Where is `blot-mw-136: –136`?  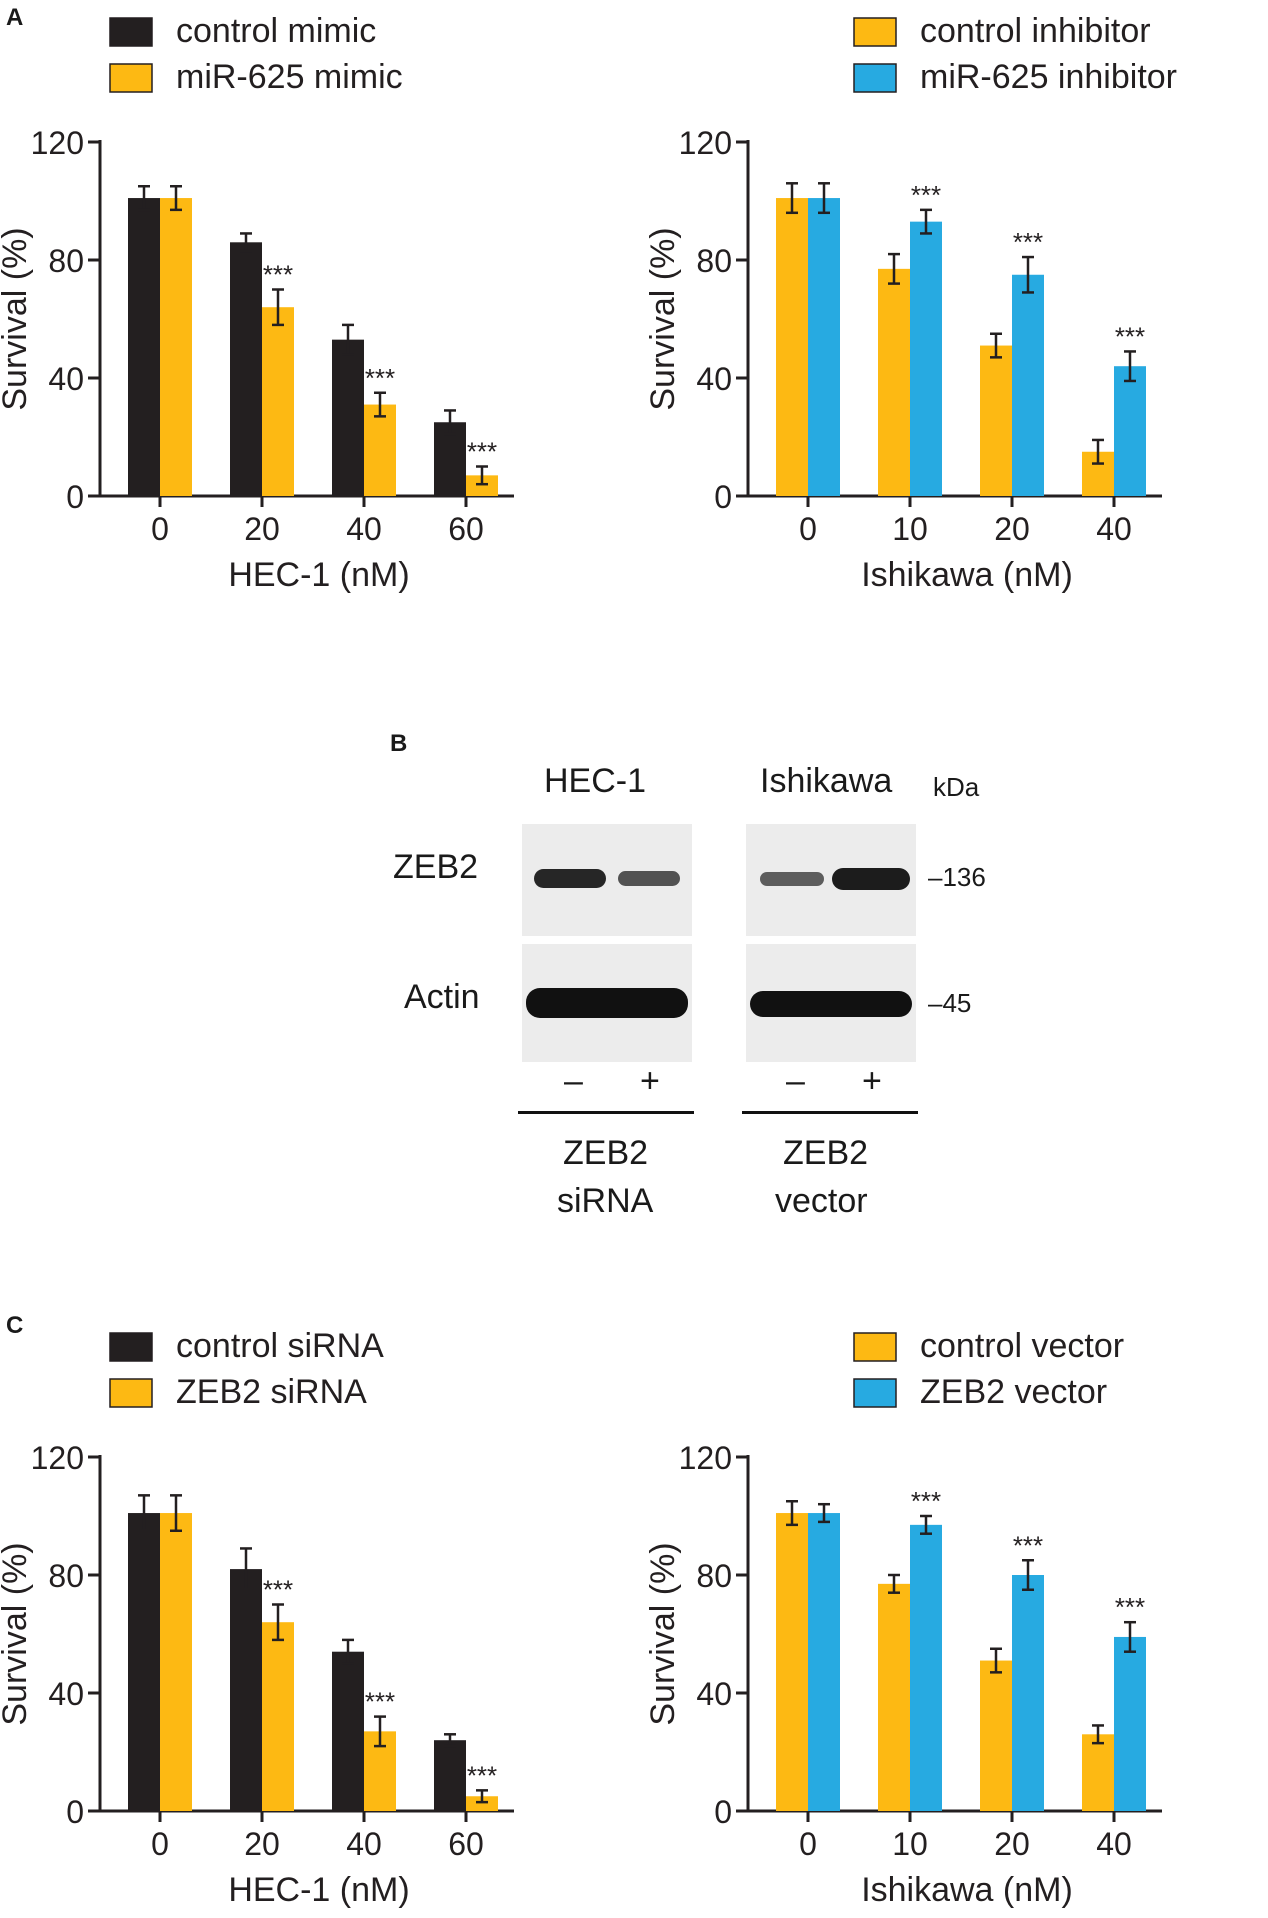 blot-mw-136: –136 is located at coordinates (957, 877).